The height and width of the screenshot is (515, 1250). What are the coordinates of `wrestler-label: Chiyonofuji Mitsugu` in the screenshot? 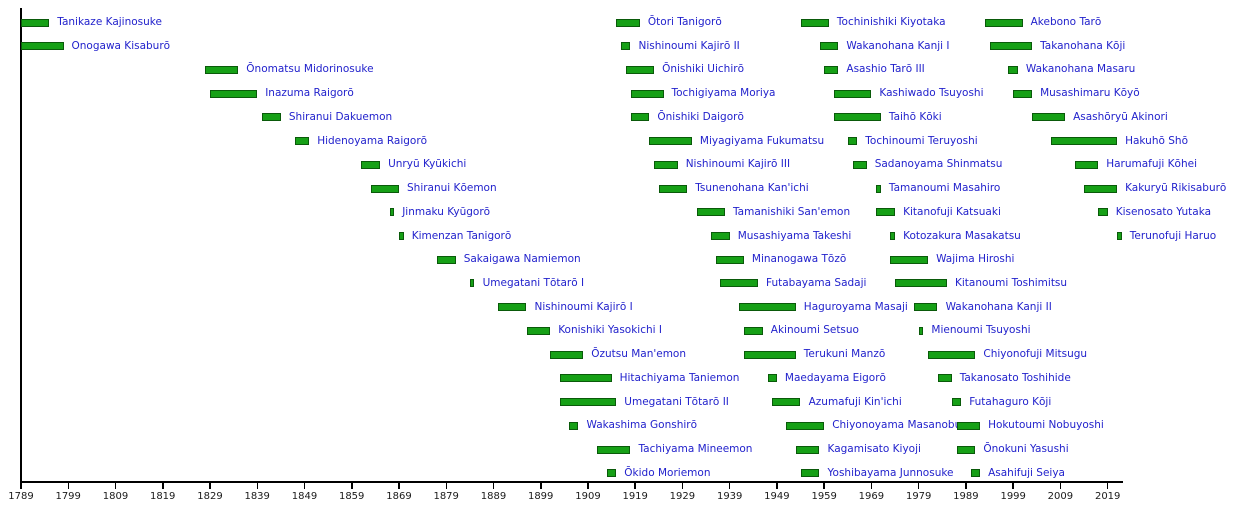 It's located at (1035, 354).